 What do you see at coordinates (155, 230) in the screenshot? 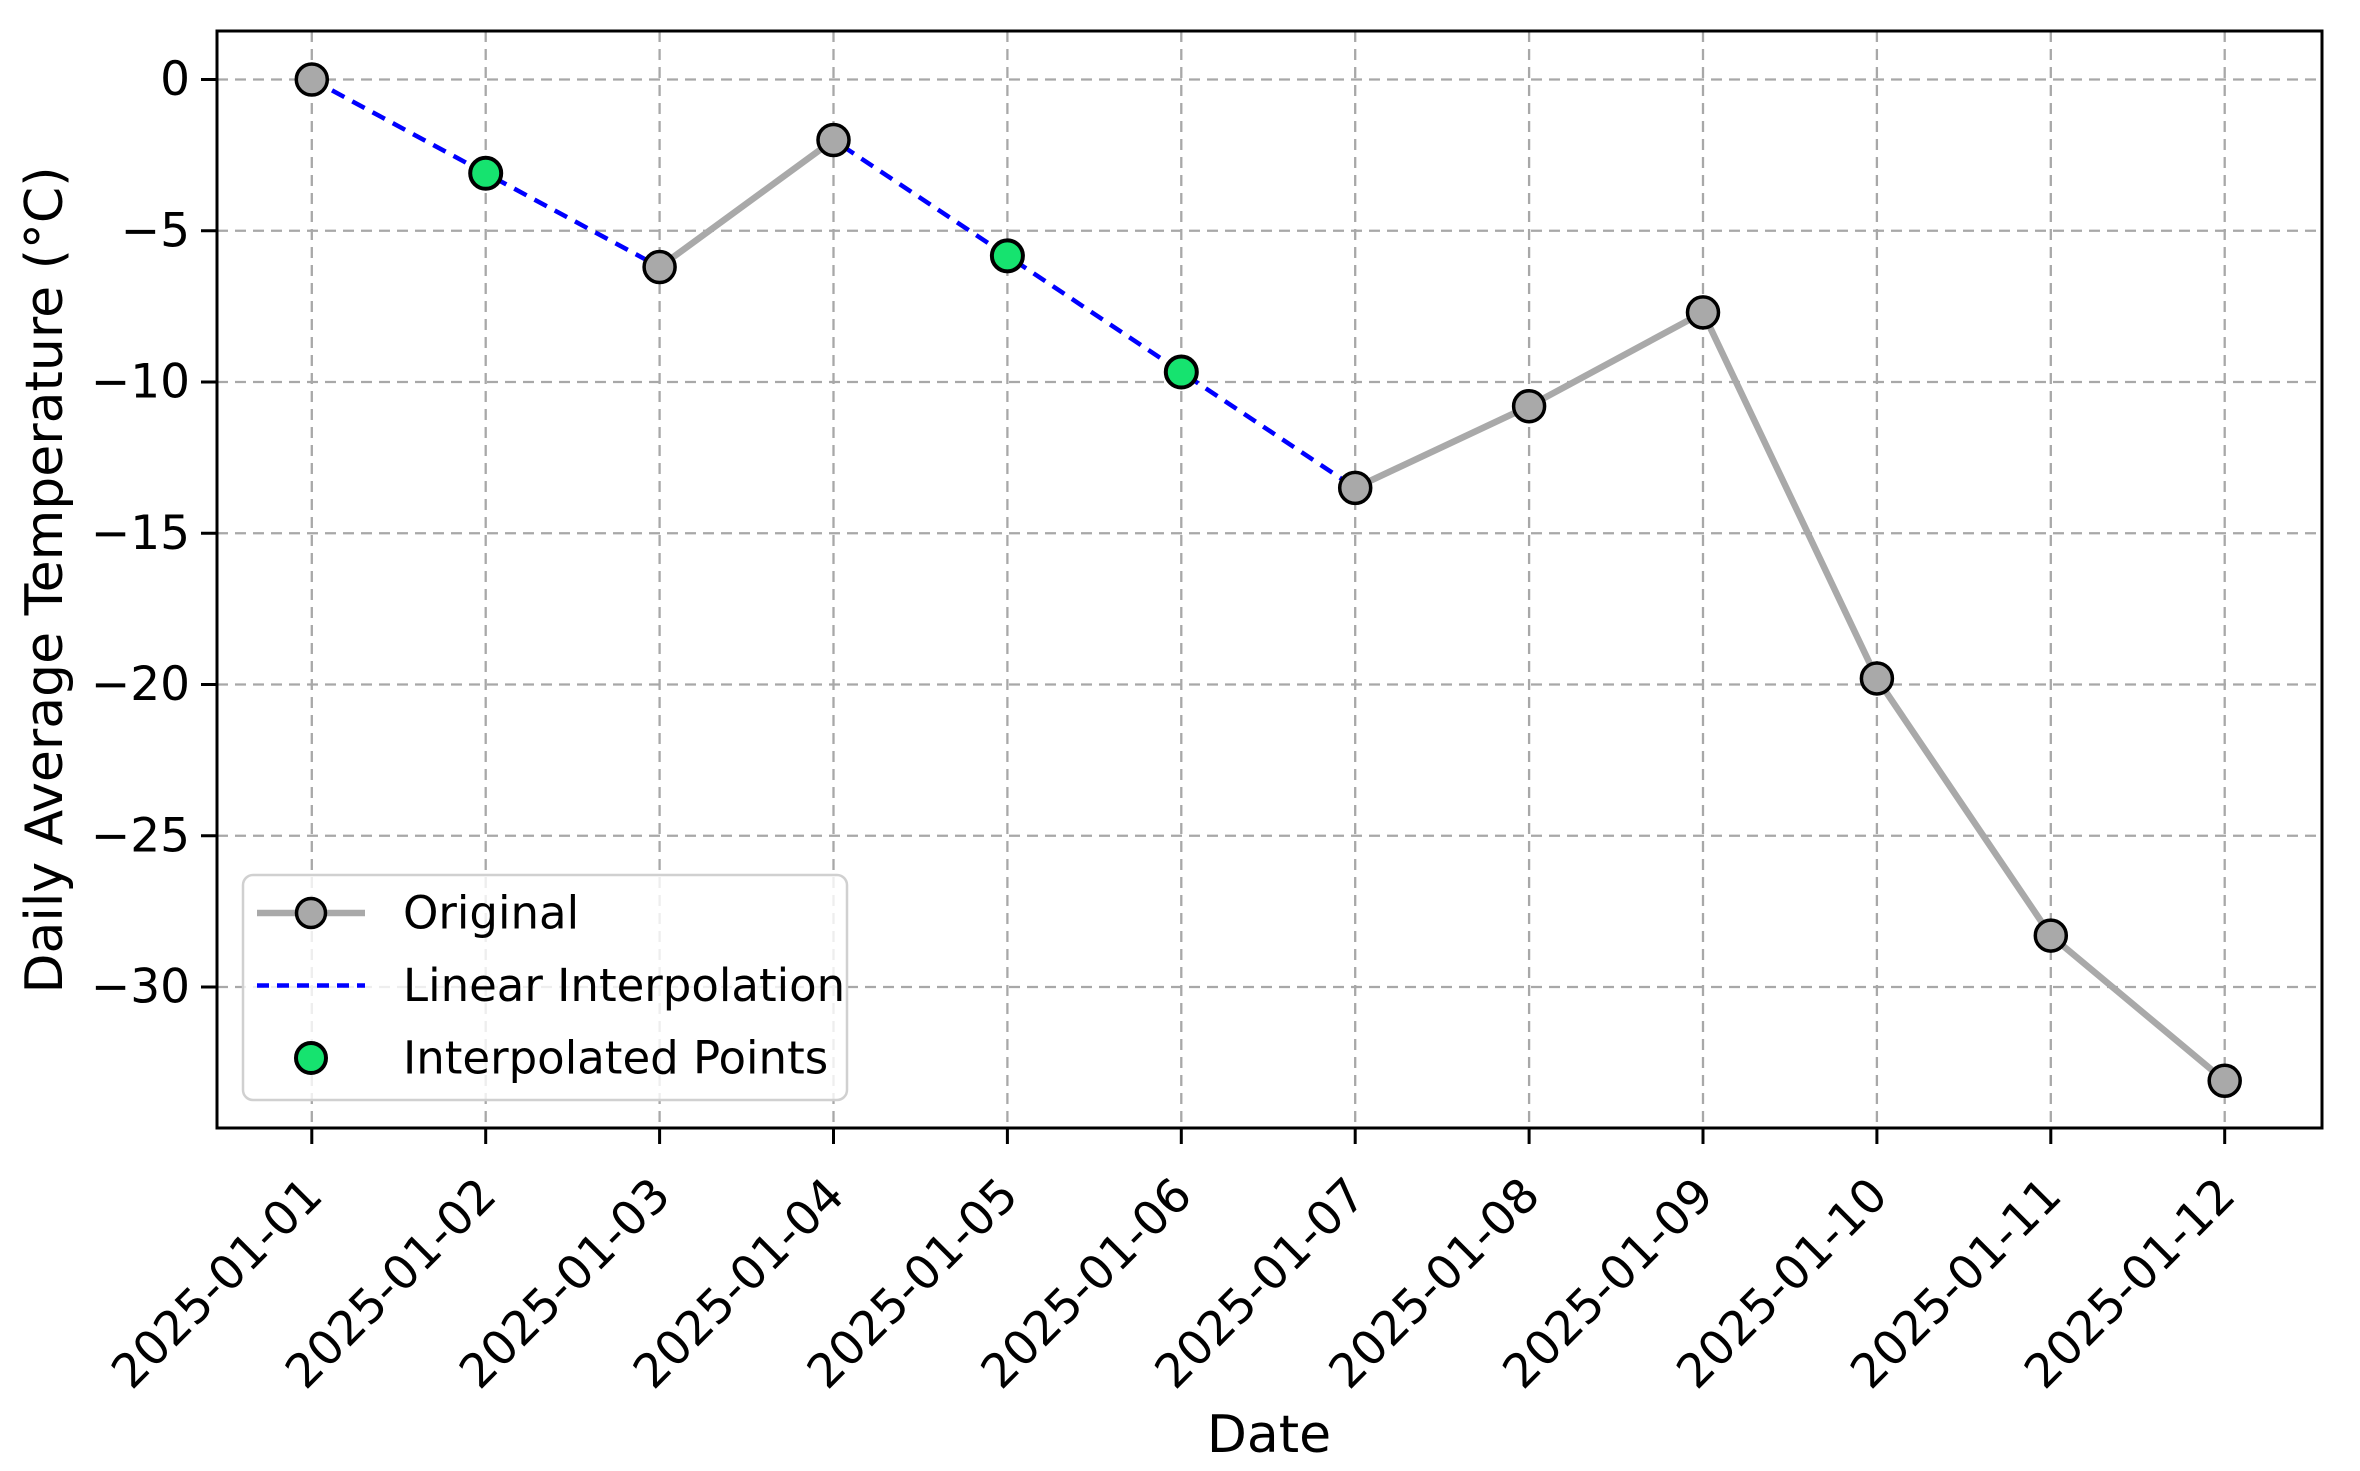
I see `y-tick-label--5: −5` at bounding box center [155, 230].